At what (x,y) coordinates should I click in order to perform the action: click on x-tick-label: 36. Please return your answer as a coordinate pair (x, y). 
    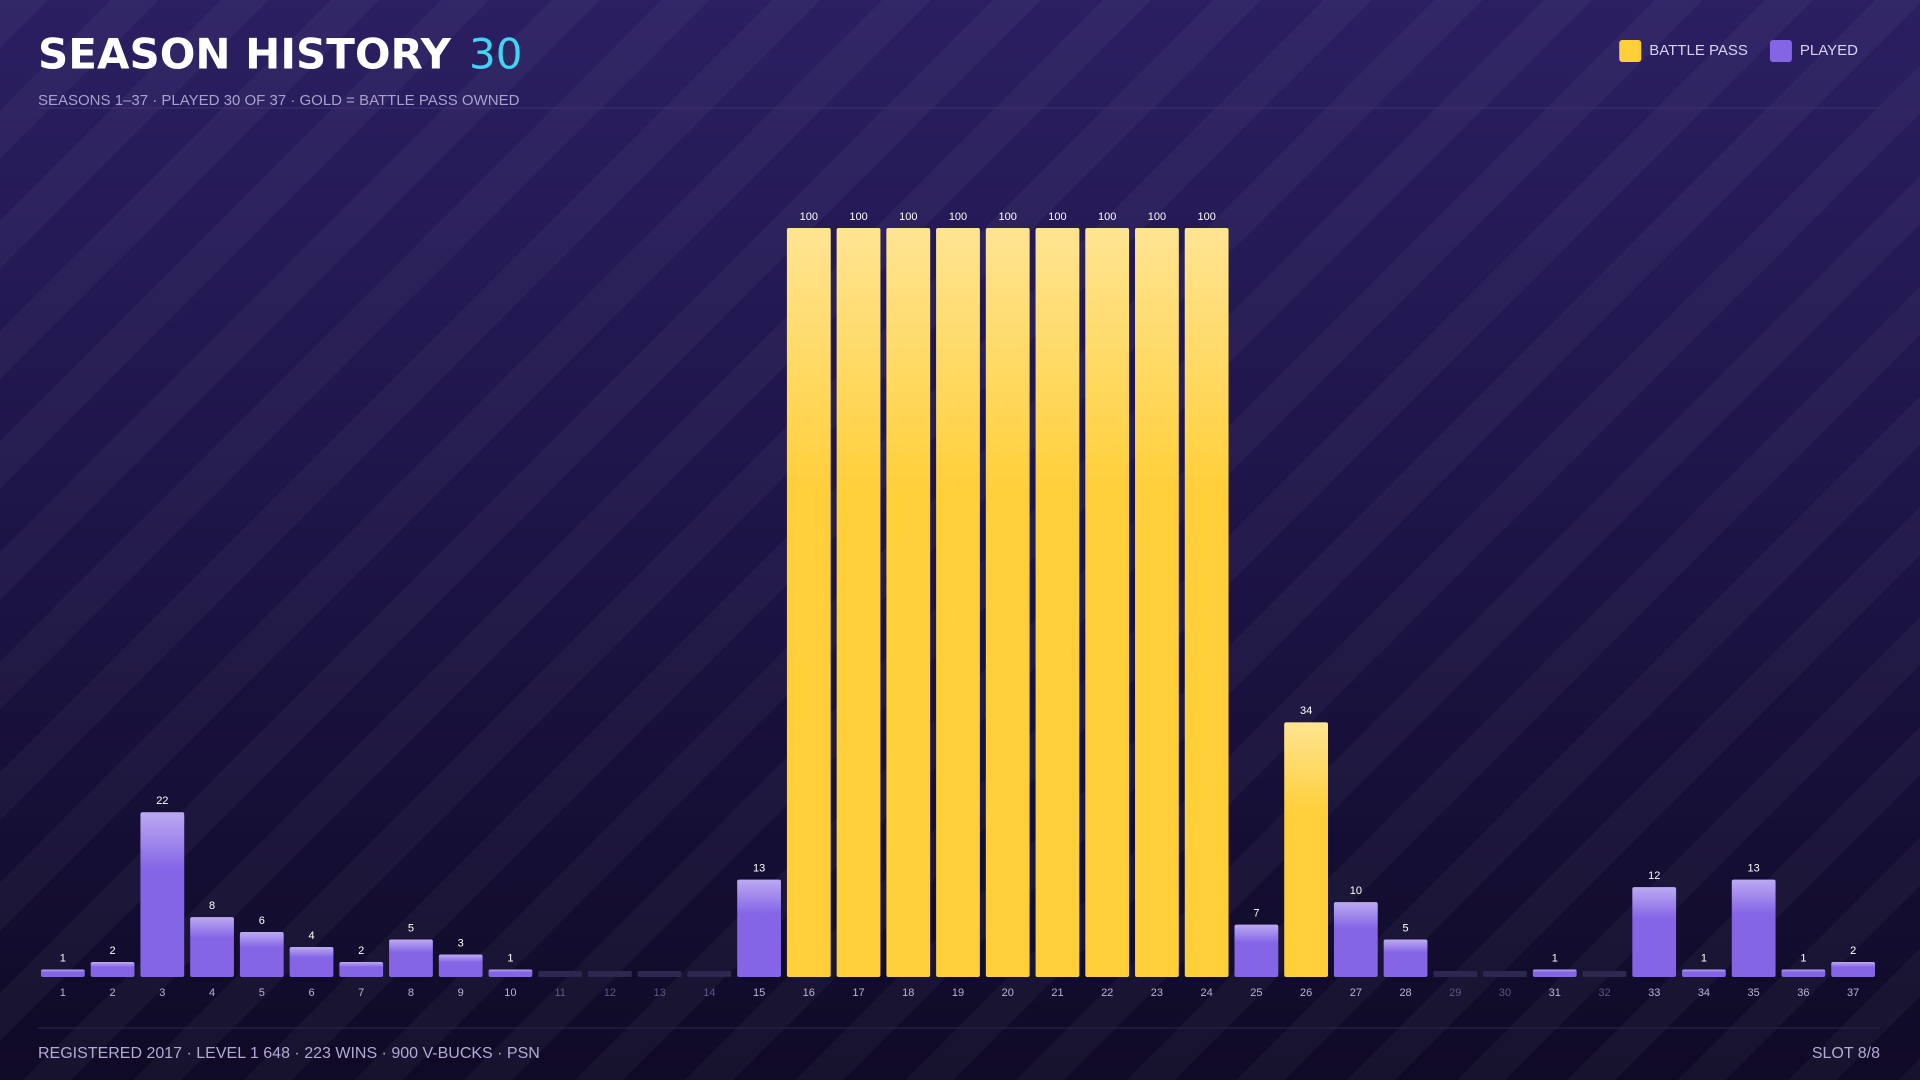
    Looking at the image, I should click on (1803, 993).